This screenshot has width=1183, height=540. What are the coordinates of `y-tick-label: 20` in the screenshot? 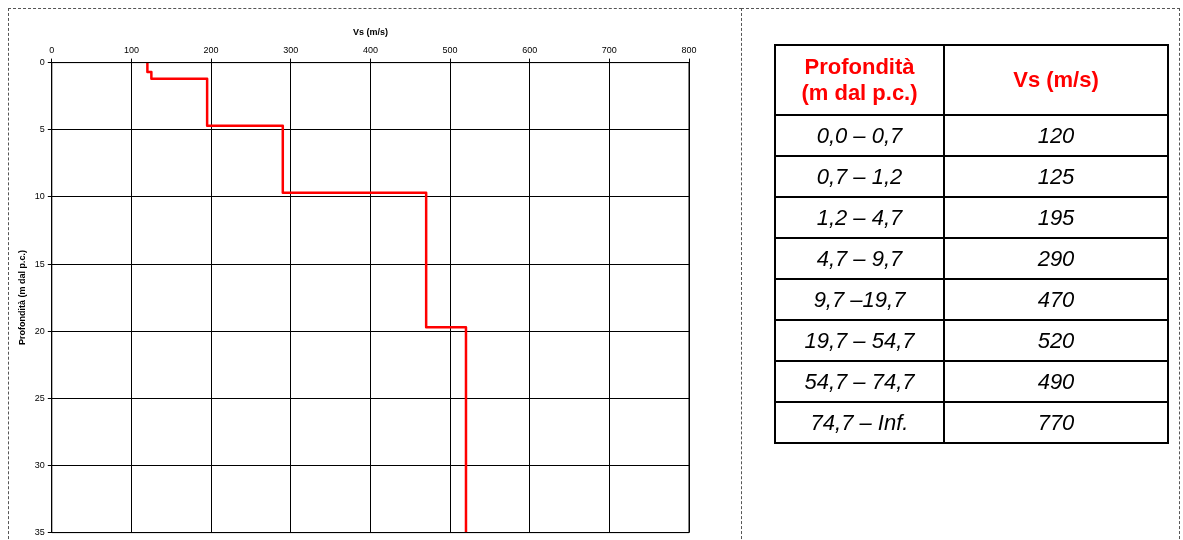 It's located at (39, 330).